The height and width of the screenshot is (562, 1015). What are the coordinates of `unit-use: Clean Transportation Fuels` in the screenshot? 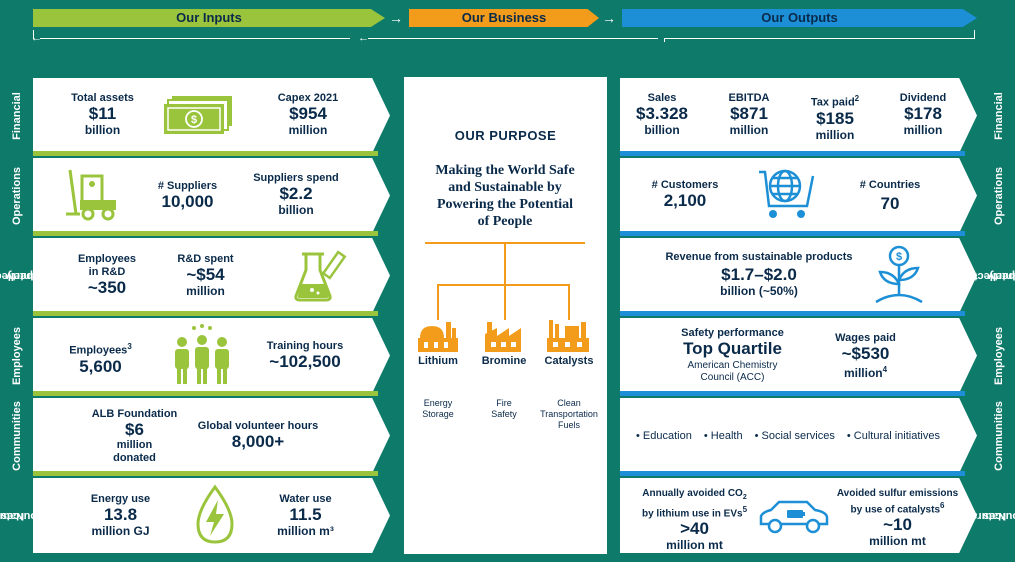 It's located at (569, 414).